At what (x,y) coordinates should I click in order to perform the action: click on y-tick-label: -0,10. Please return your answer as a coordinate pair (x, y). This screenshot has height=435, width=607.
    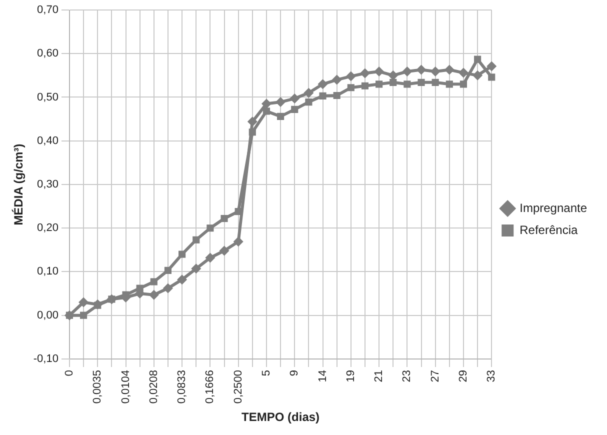
    Looking at the image, I should click on (45, 358).